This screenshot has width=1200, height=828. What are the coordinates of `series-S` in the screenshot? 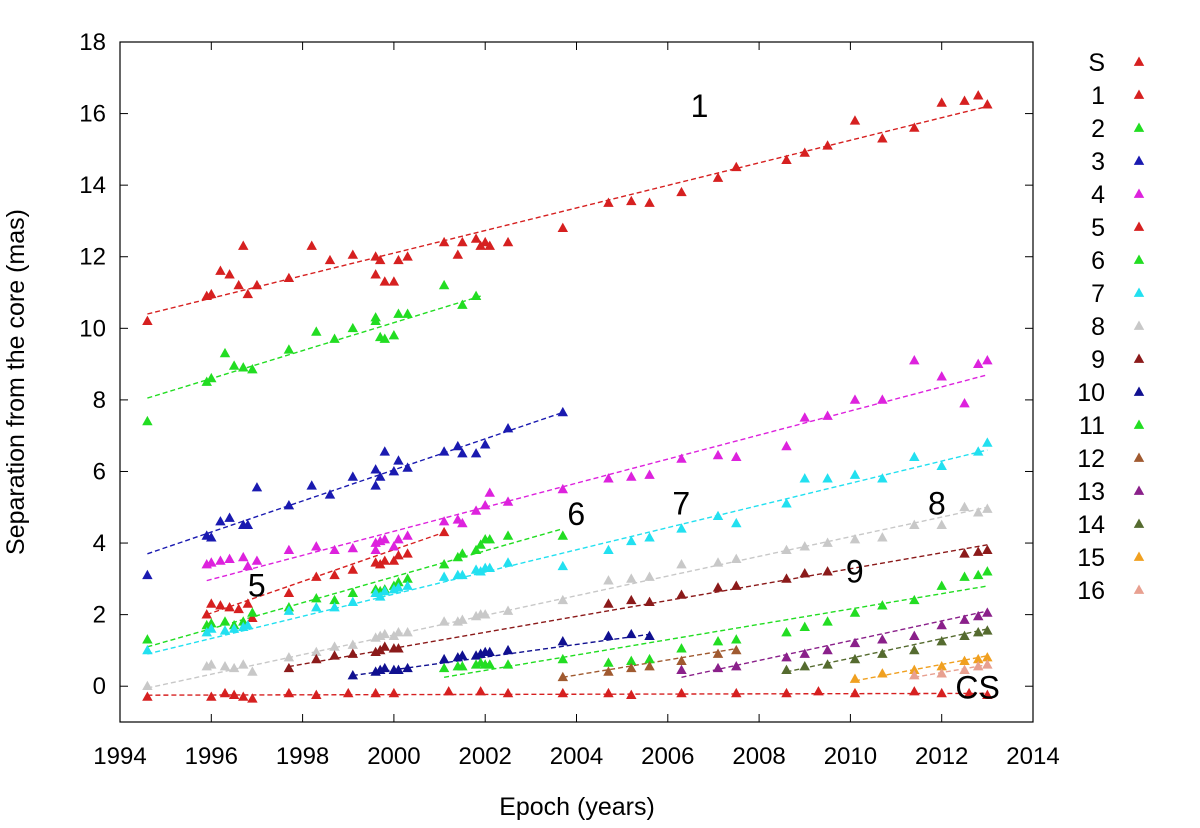 It's located at (567, 694).